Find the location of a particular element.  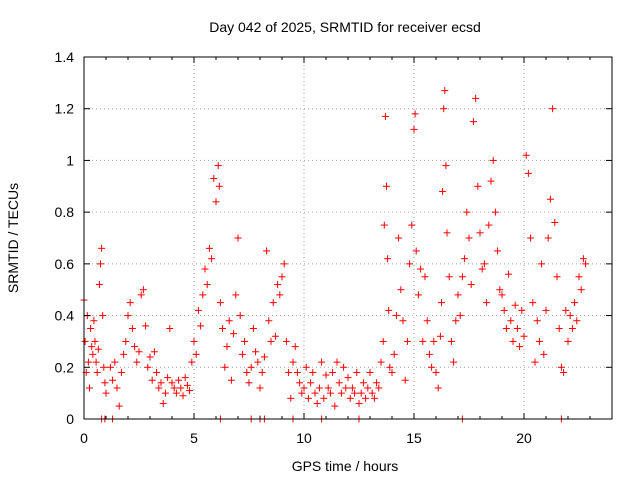

y-tick-label: 0.8 is located at coordinates (65, 212).